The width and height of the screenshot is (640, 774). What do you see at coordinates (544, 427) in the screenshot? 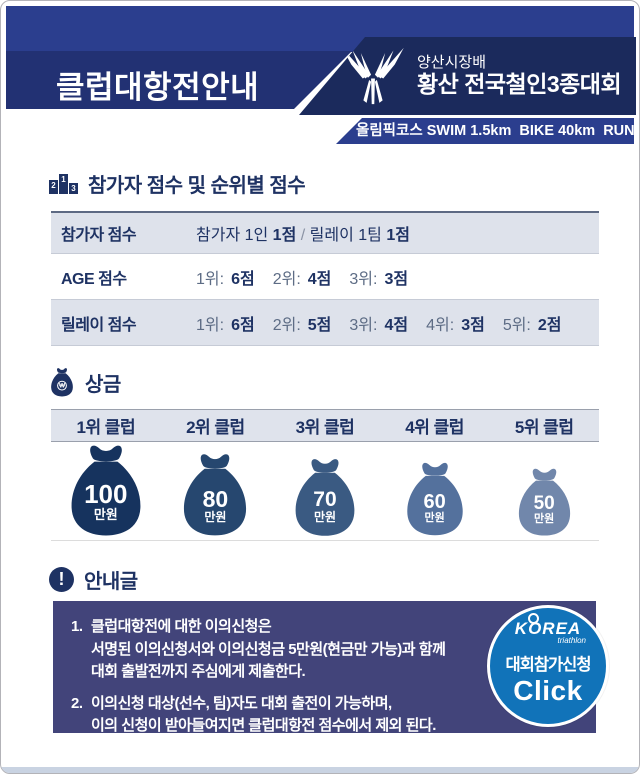
I see `prize-rank-header: 5위 클럽` at bounding box center [544, 427].